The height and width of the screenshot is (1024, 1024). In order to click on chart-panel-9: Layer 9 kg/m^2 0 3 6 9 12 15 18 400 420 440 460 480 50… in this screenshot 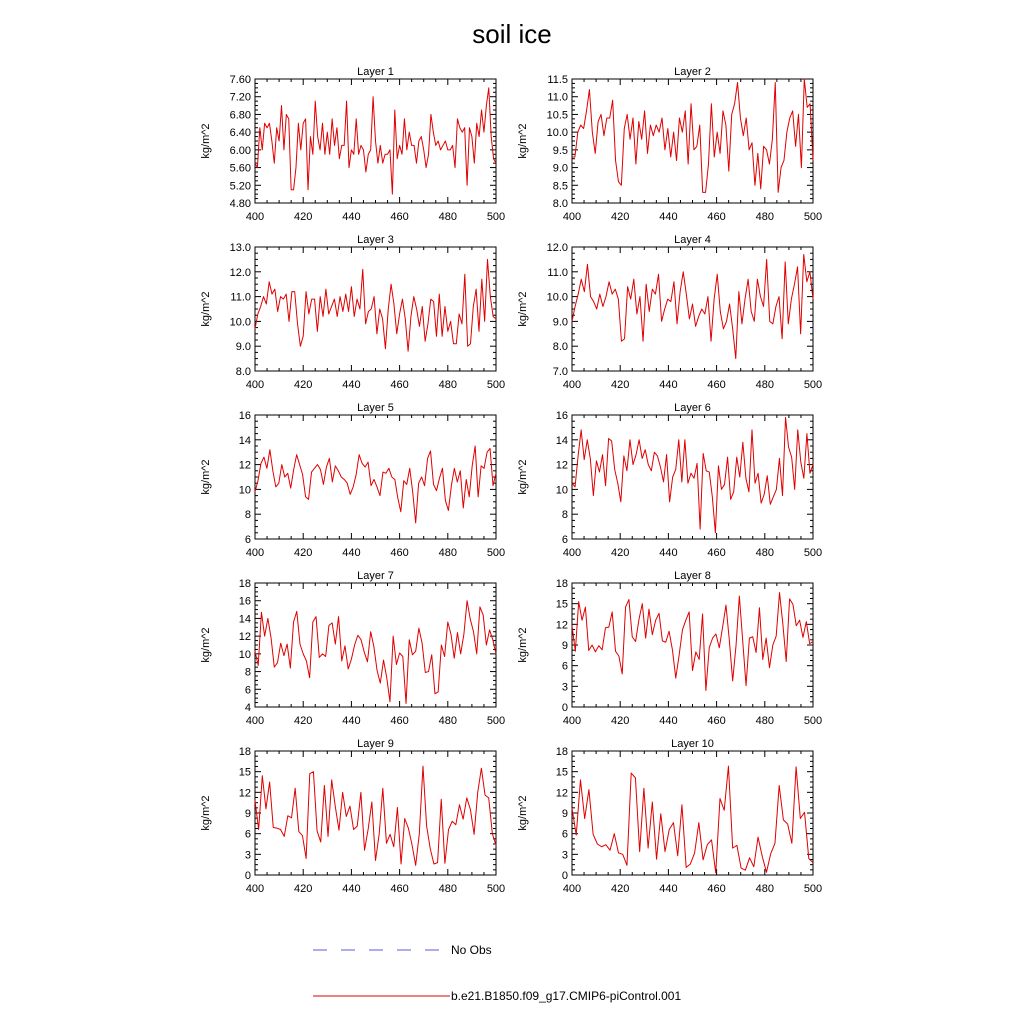, I will do `click(352, 816)`.